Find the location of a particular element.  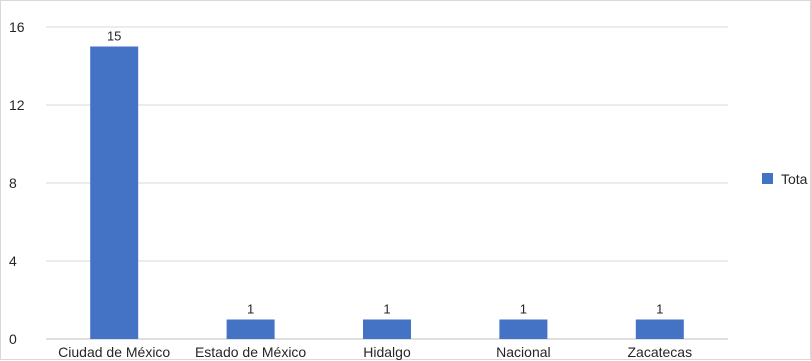

x-category-label: Zacatecas is located at coordinates (660, 352).